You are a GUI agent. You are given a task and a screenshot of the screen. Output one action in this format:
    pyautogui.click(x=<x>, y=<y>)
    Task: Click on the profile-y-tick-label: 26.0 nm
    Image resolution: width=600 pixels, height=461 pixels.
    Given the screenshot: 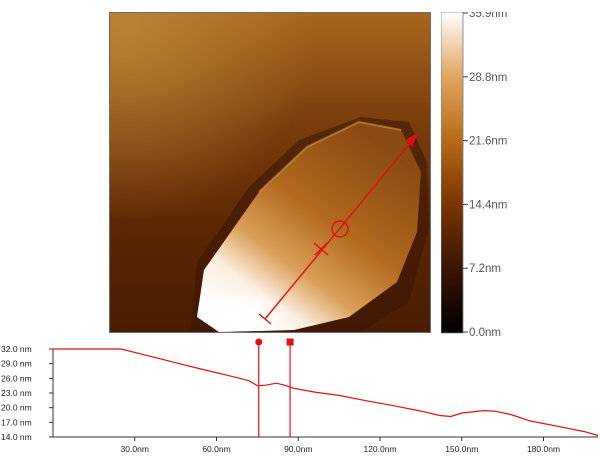 What is the action you would take?
    pyautogui.click(x=16, y=378)
    